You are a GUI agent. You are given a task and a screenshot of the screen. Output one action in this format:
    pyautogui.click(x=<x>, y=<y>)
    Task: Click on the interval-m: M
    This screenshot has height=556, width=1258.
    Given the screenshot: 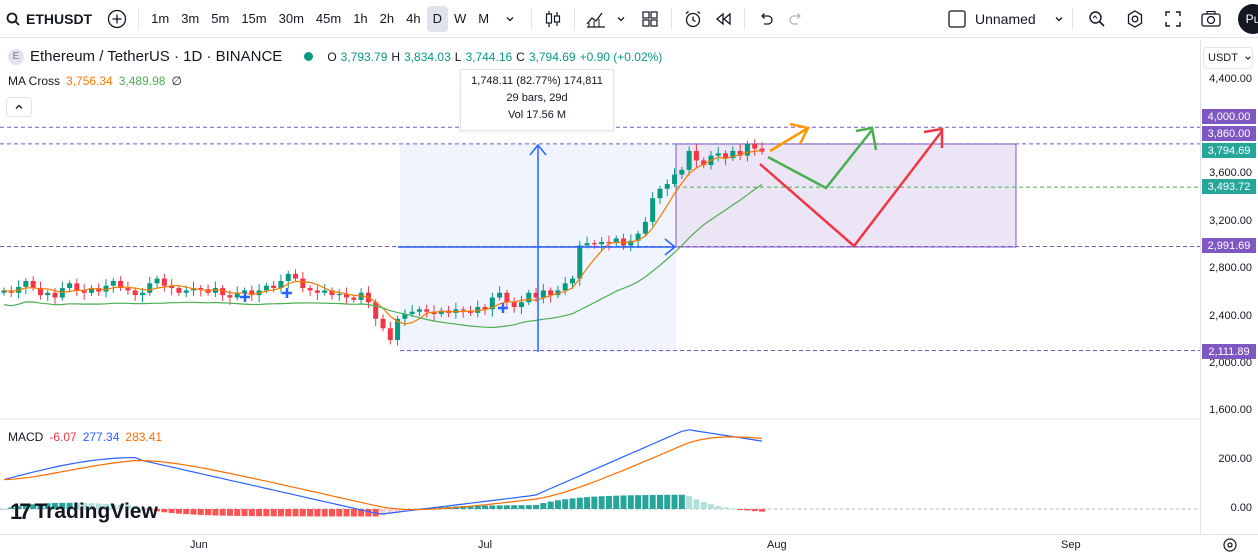 What is the action you would take?
    pyautogui.click(x=484, y=18)
    